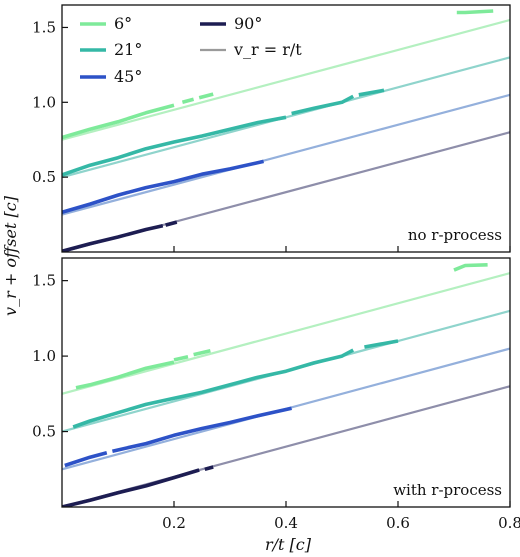 This screenshot has width=520, height=557. What do you see at coordinates (509, 523) in the screenshot?
I see `x-tick-label-3: 0.8` at bounding box center [509, 523].